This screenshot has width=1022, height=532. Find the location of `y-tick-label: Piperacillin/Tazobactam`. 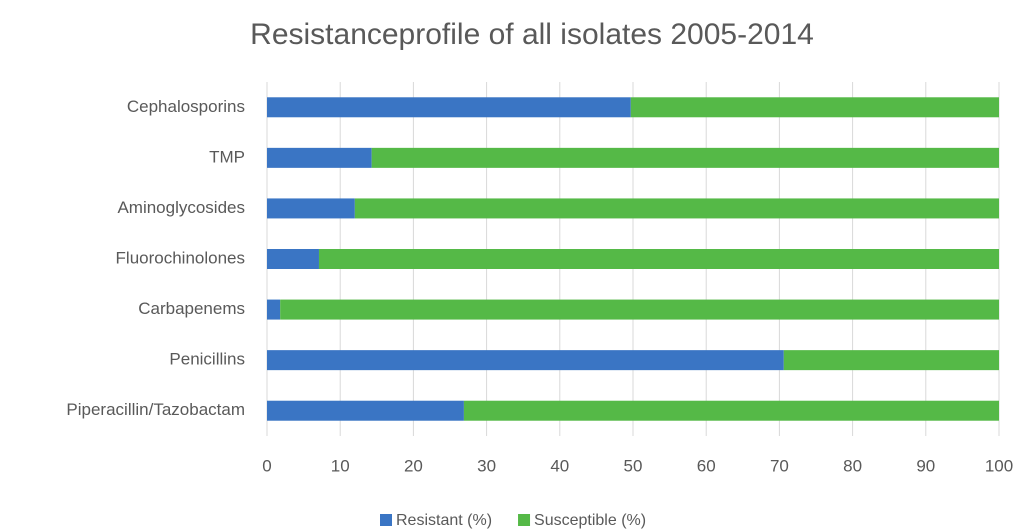

y-tick-label: Piperacillin/Tazobactam is located at coordinates (155, 409).